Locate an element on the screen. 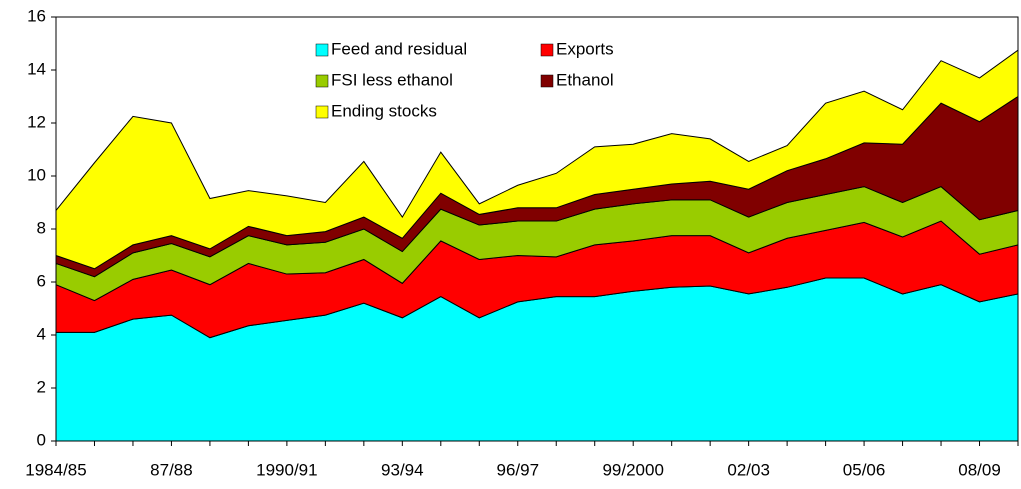  legend-label: FSI less ethanol is located at coordinates (392, 79).